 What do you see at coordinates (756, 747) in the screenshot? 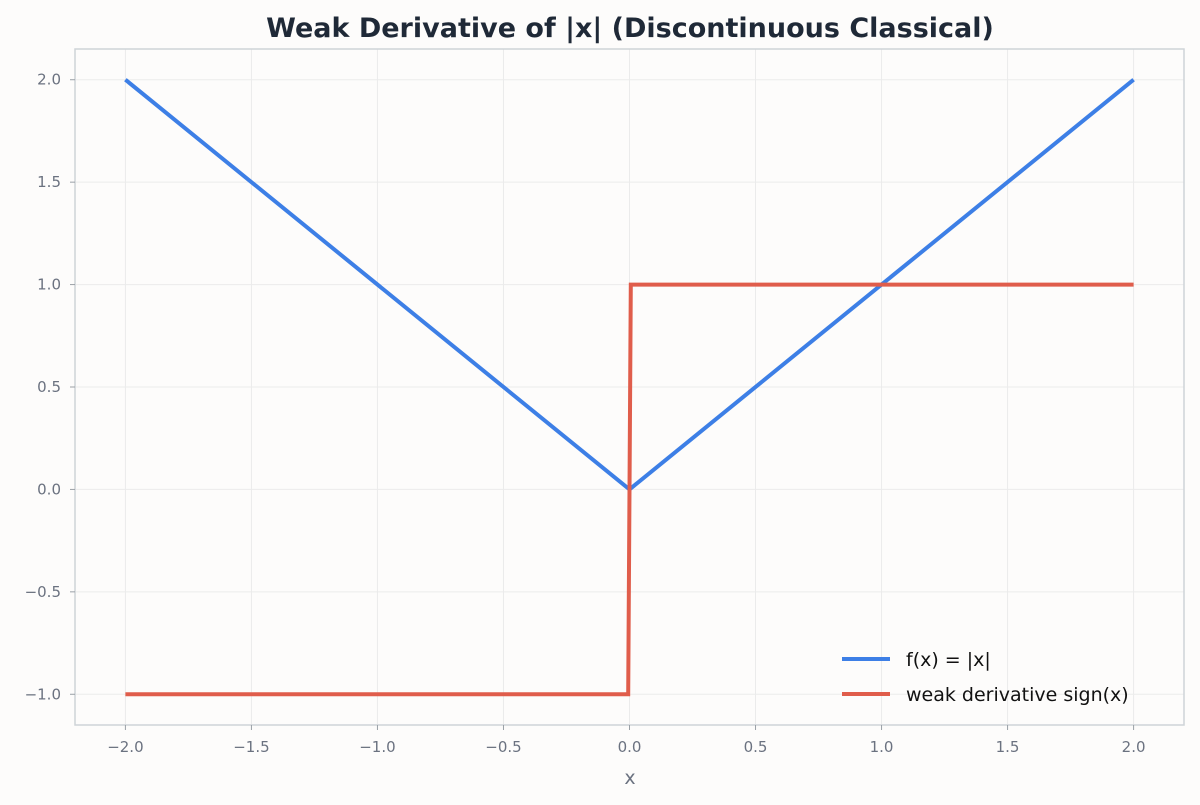
I see `x-tick-label: 0.5` at bounding box center [756, 747].